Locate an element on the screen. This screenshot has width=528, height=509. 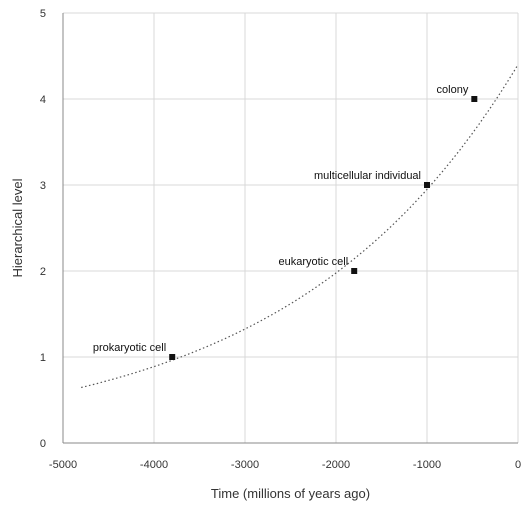
point-label: multicellular individual is located at coordinates (367, 176).